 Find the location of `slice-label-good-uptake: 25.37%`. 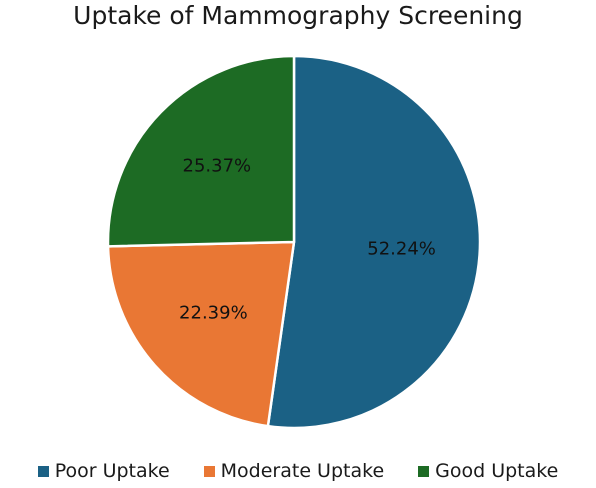

slice-label-good-uptake: 25.37% is located at coordinates (217, 166).